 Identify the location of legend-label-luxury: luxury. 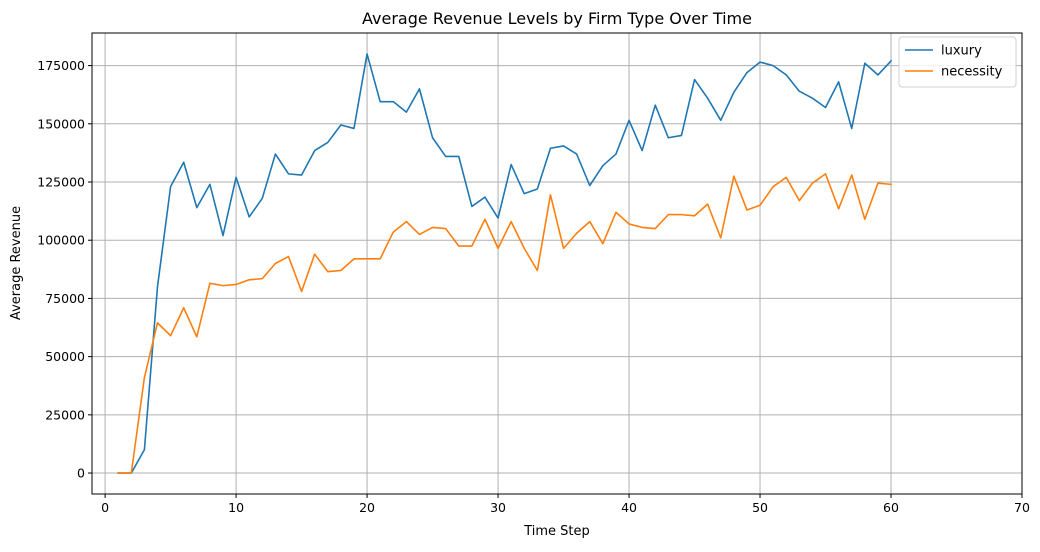
(961, 51).